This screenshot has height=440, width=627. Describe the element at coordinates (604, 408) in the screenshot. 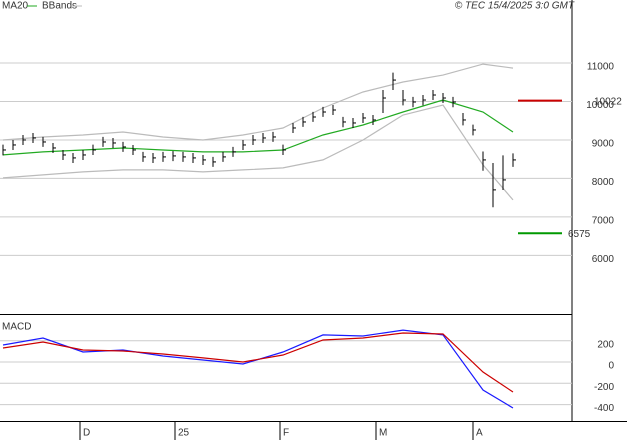

I see `y-tick-label: -400` at that location.